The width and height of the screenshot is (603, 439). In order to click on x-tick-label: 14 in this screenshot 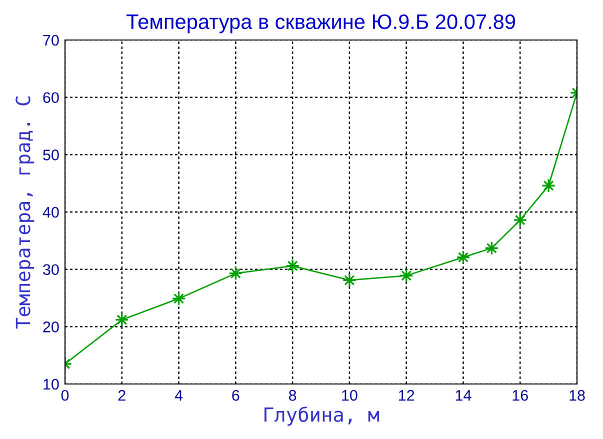, I will do `click(464, 395)`.